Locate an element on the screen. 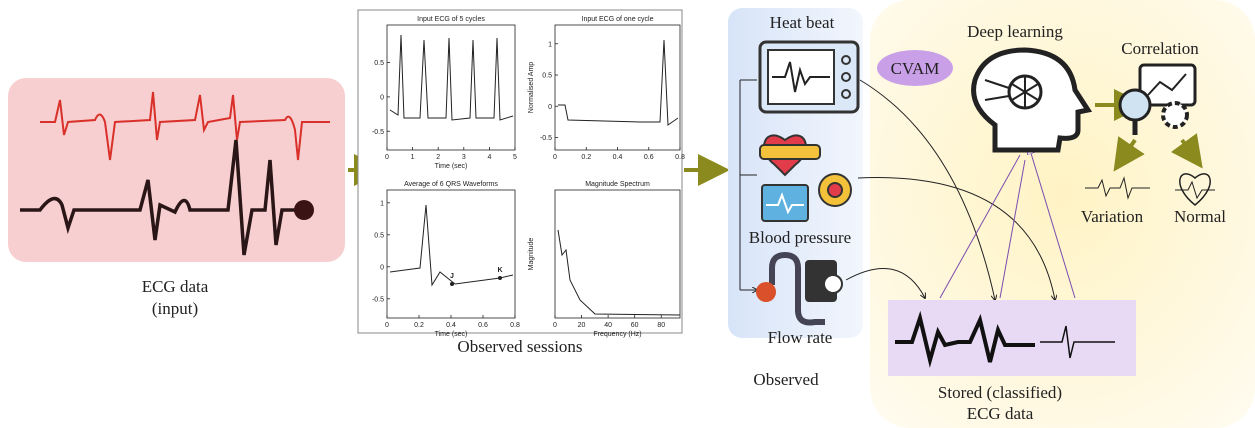 The image size is (1255, 428). observed-item: Flow rate is located at coordinates (800, 337).